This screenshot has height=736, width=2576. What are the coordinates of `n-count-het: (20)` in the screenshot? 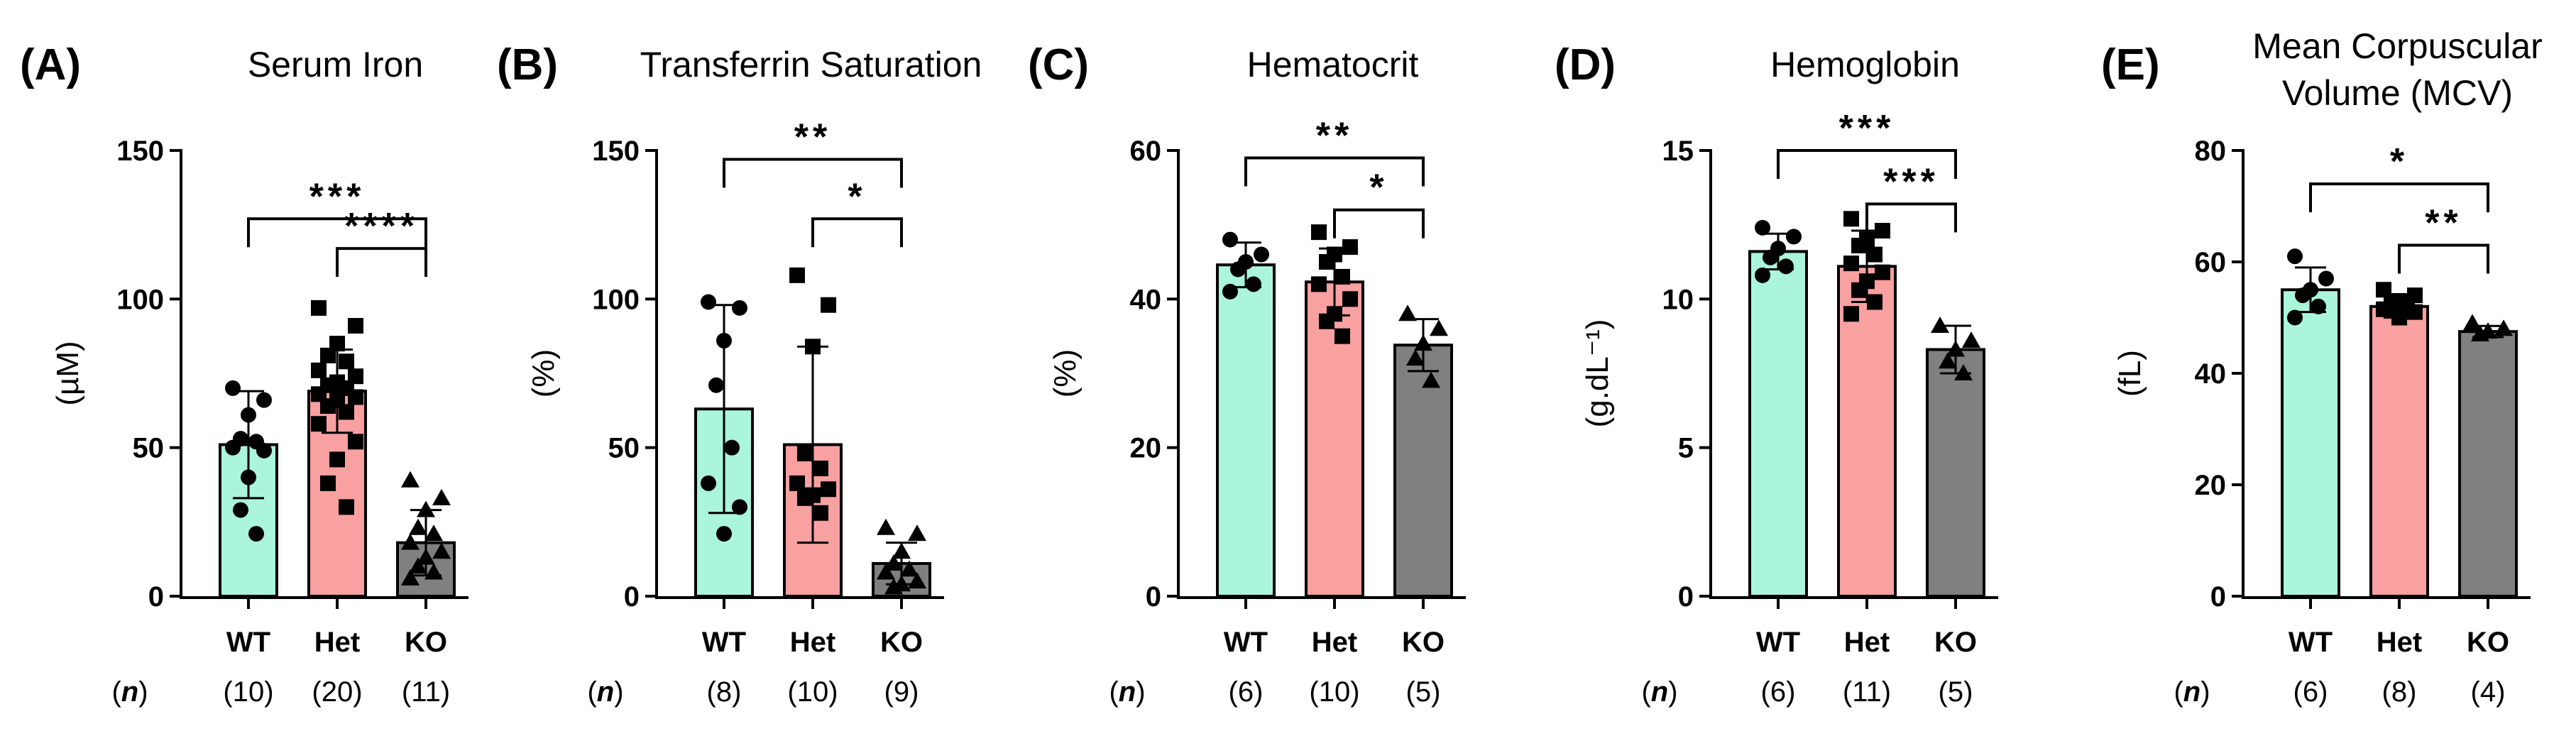 It's located at (337, 692).